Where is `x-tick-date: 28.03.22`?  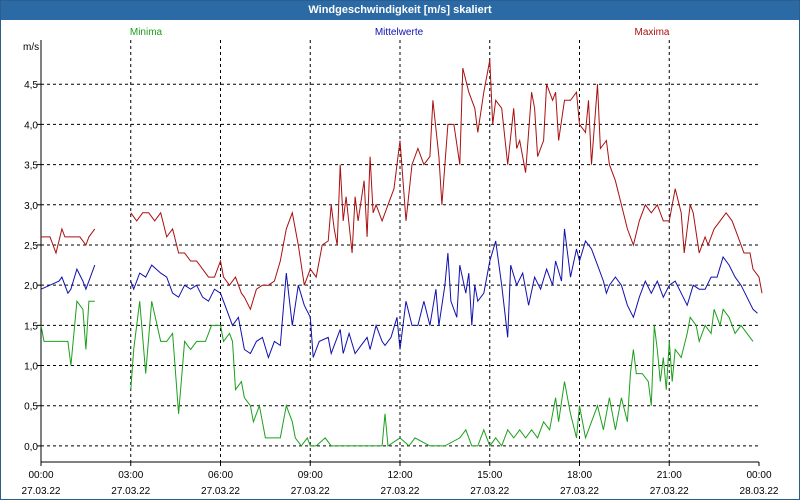 x-tick-date: 28.03.22 is located at coordinates (759, 491).